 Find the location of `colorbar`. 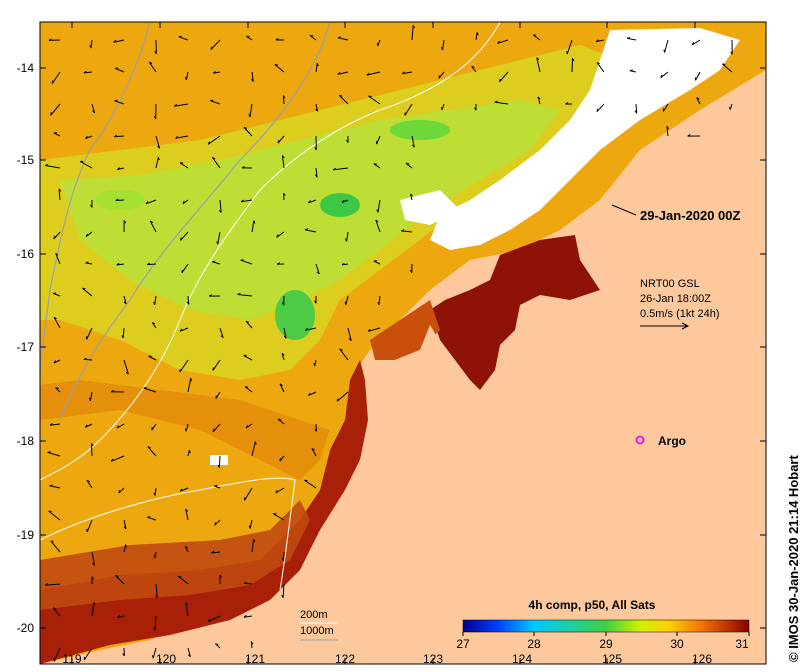

colorbar is located at coordinates (606, 626).